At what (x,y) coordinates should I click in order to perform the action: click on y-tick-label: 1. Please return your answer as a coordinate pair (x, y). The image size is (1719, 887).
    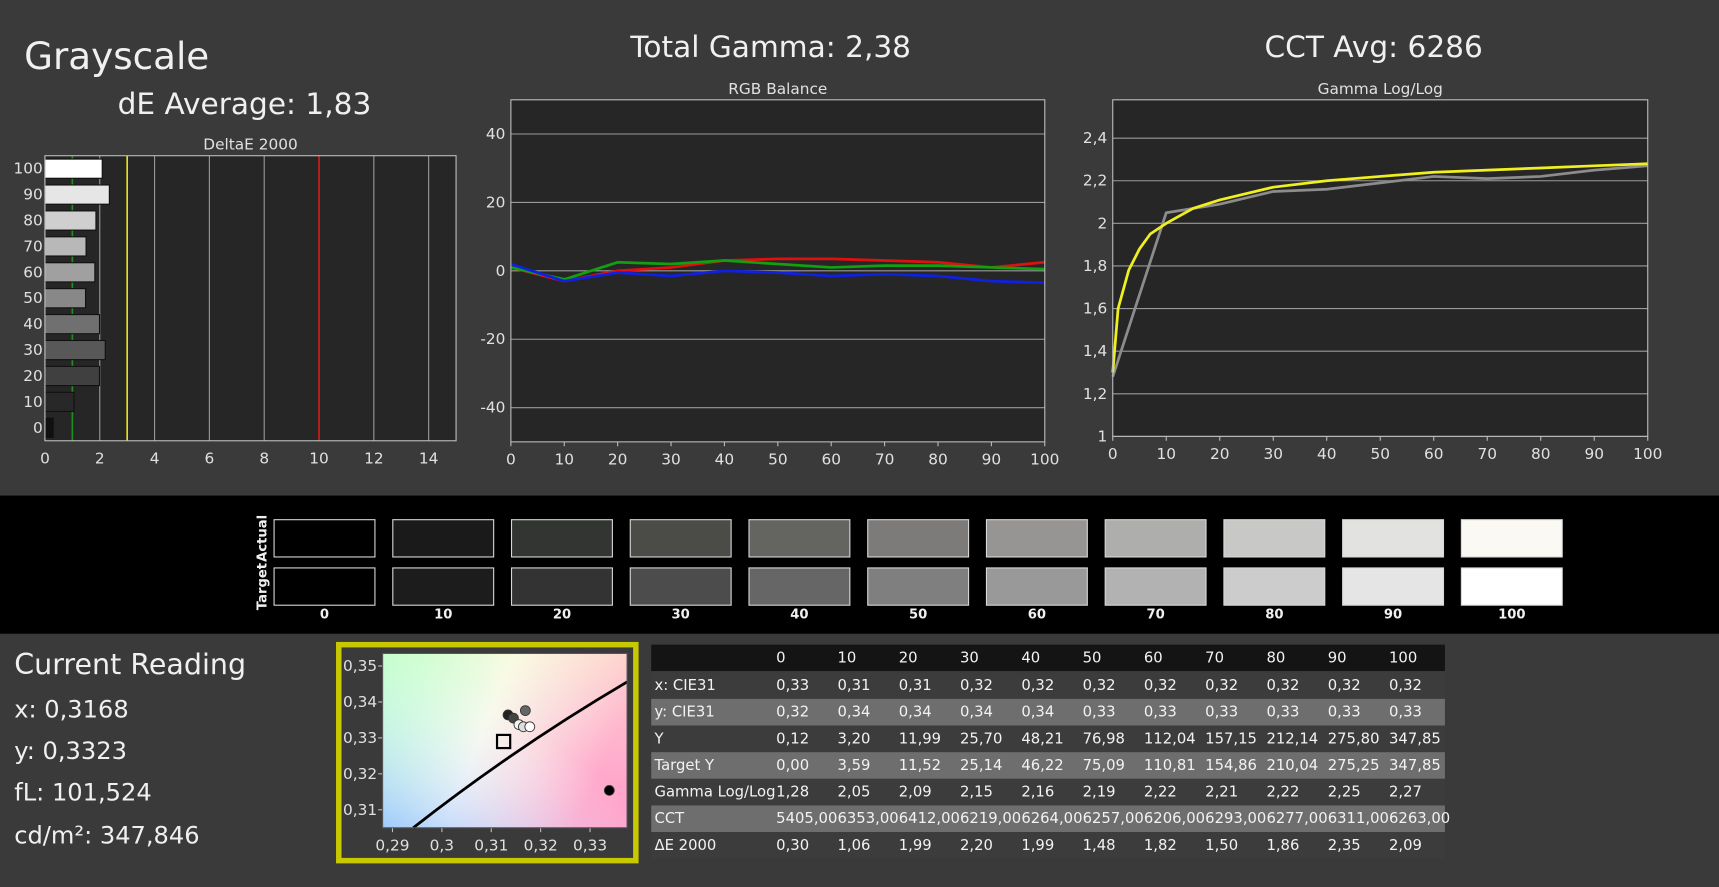
    Looking at the image, I should click on (1102, 436).